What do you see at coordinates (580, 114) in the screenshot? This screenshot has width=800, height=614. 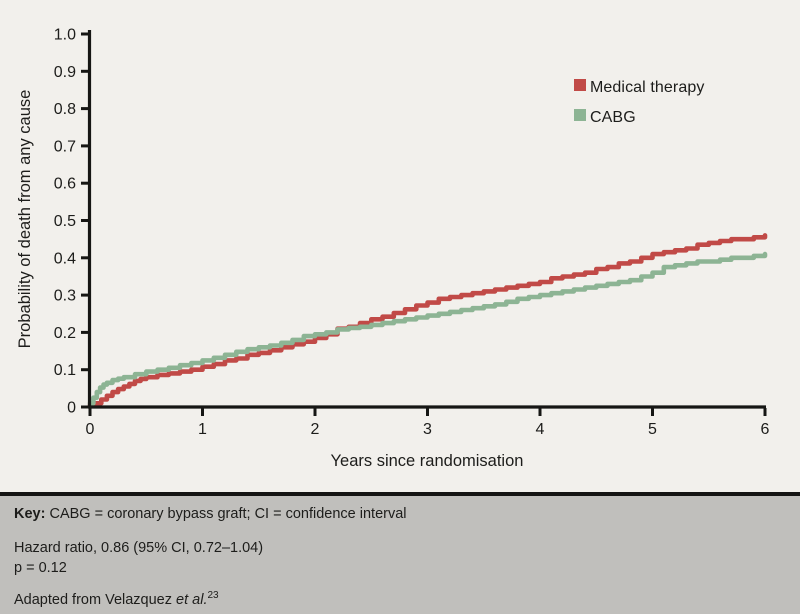 I see `cabg-swatch-icon` at bounding box center [580, 114].